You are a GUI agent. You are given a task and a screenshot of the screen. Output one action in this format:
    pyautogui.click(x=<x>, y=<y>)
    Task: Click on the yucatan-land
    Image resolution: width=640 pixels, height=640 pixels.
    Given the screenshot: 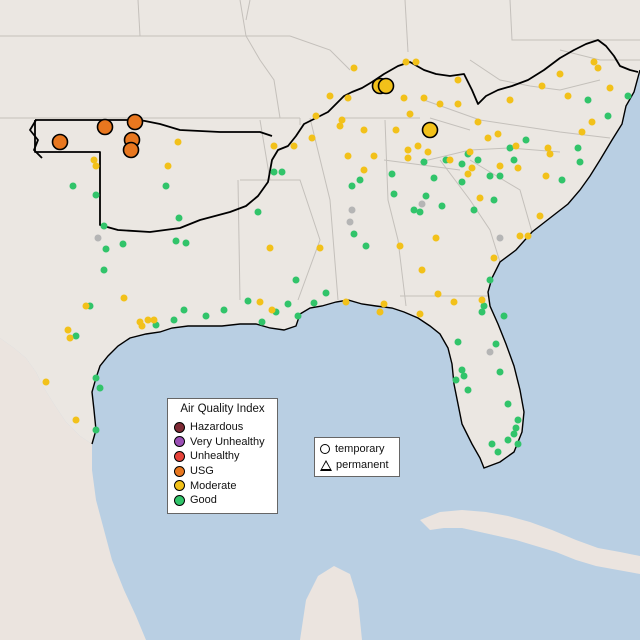 What is the action you would take?
    pyautogui.click(x=331, y=603)
    